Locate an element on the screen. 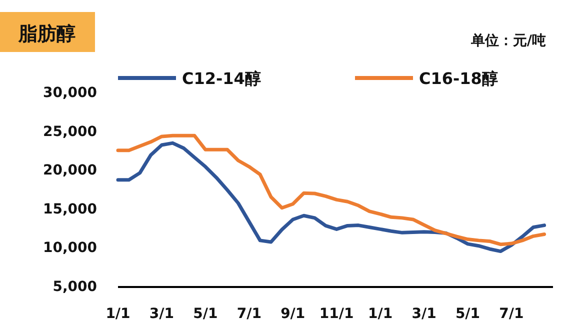  text: 单位：元/吨 is located at coordinates (508, 41).